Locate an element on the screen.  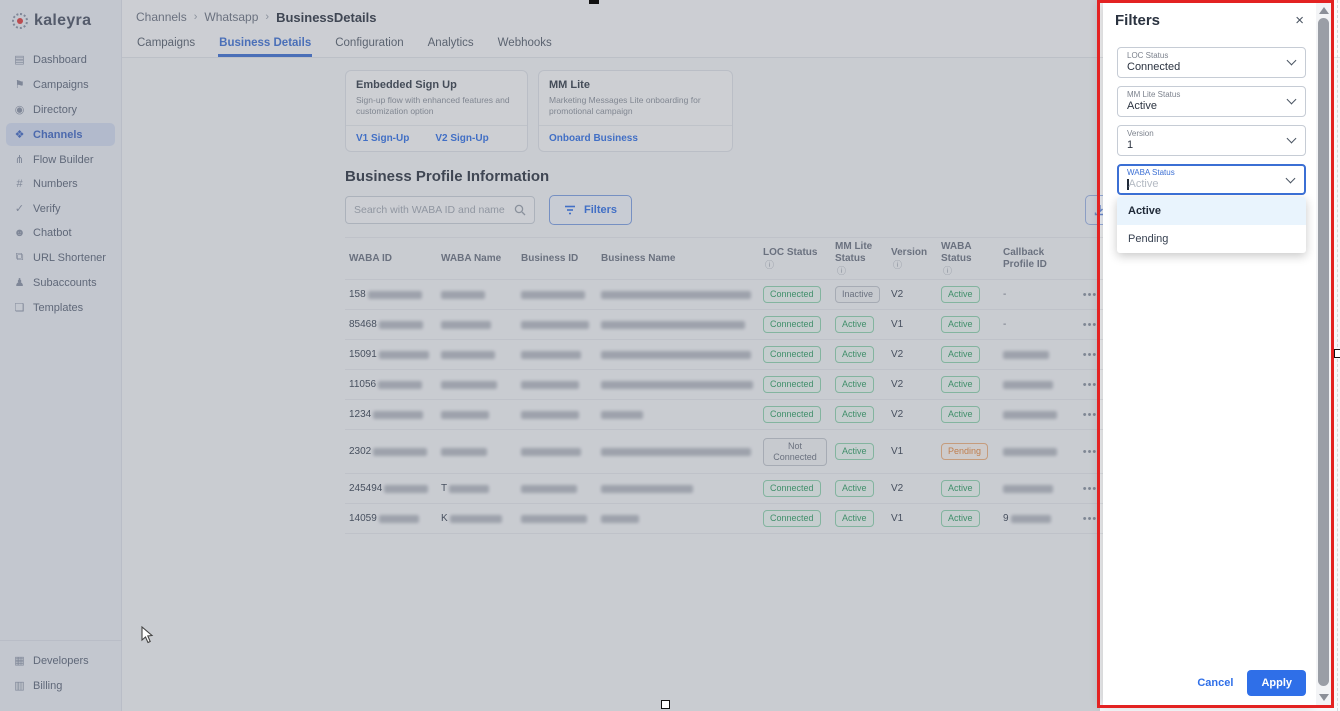
kaleyra-logo: kaleyra is located at coordinates (60, 22).